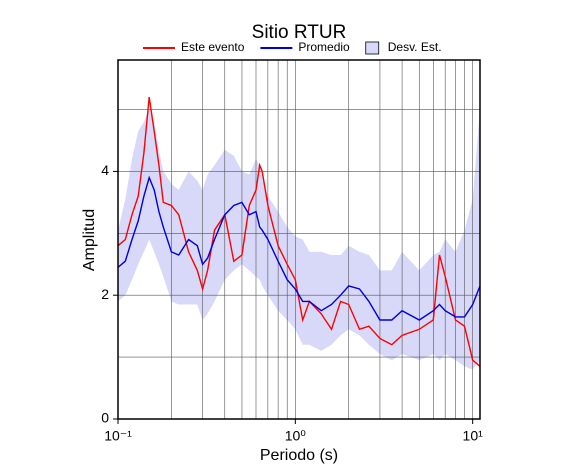 The width and height of the screenshot is (586, 475). I want to click on y-tick-label: 2, so click(105, 294).